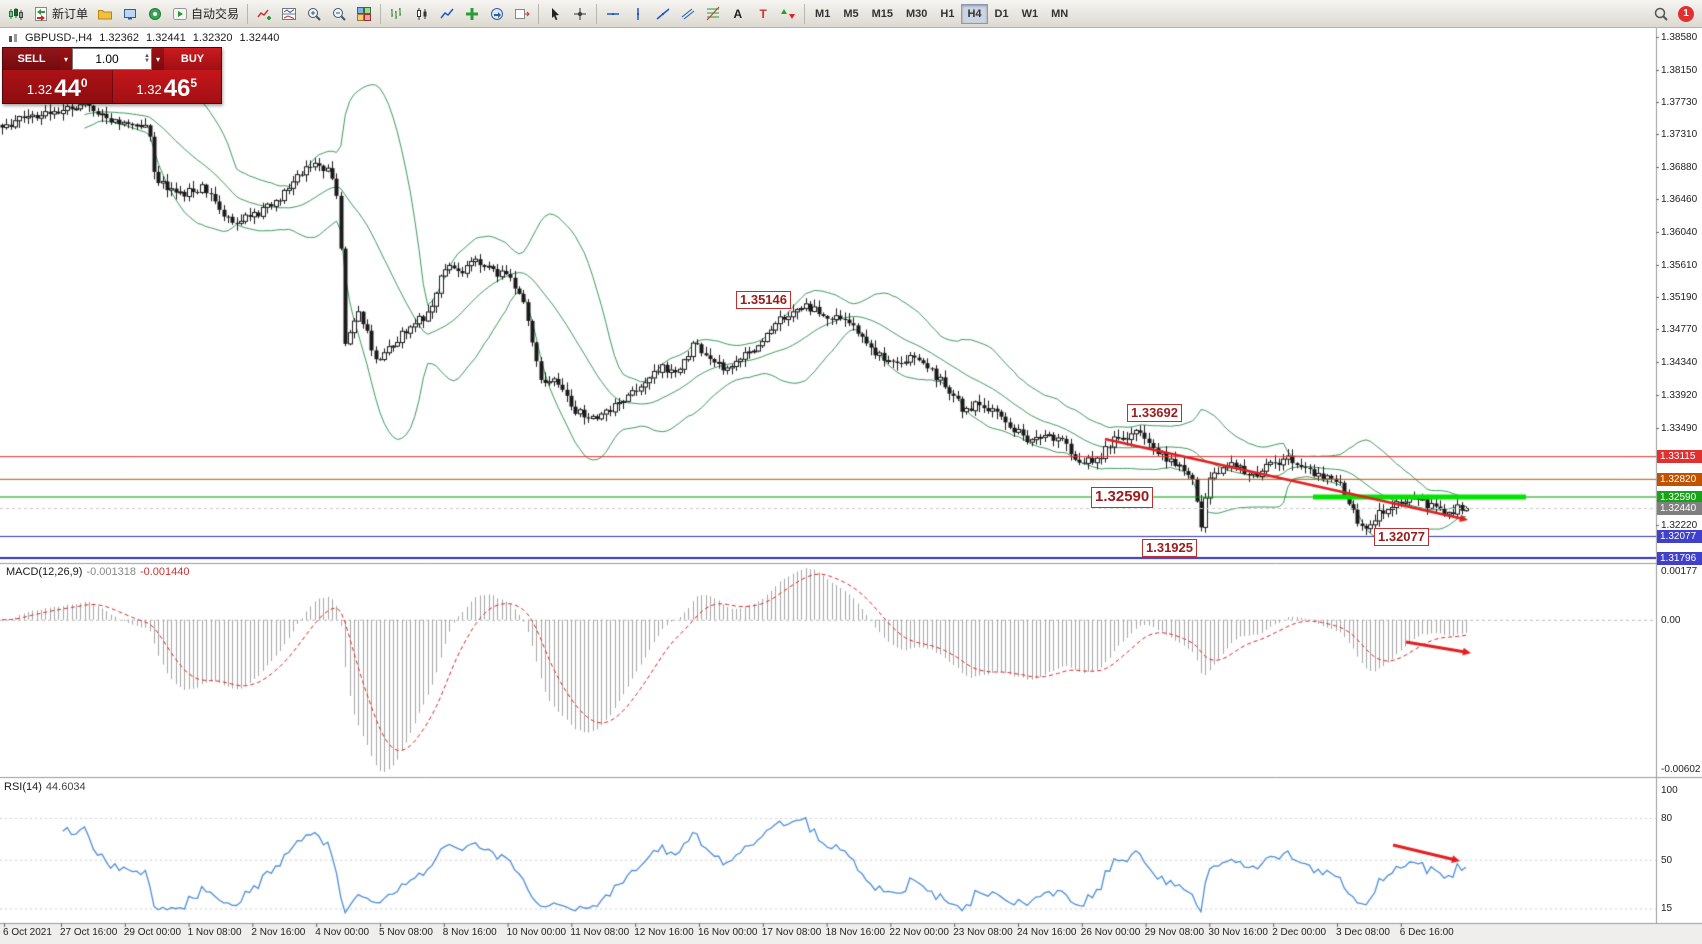  I want to click on crosshair-tool-button, so click(580, 14).